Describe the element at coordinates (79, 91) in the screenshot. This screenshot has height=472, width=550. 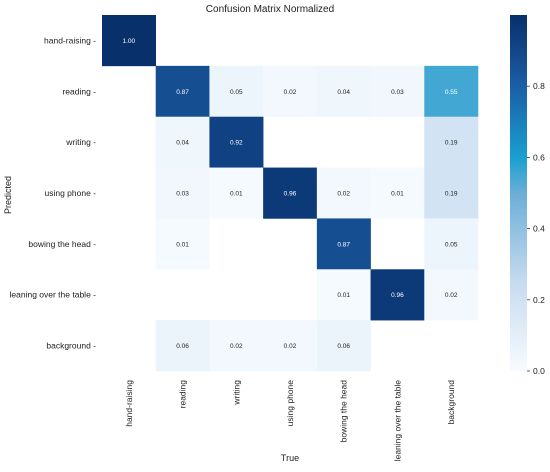
I see `y-tick-label: reading -` at that location.